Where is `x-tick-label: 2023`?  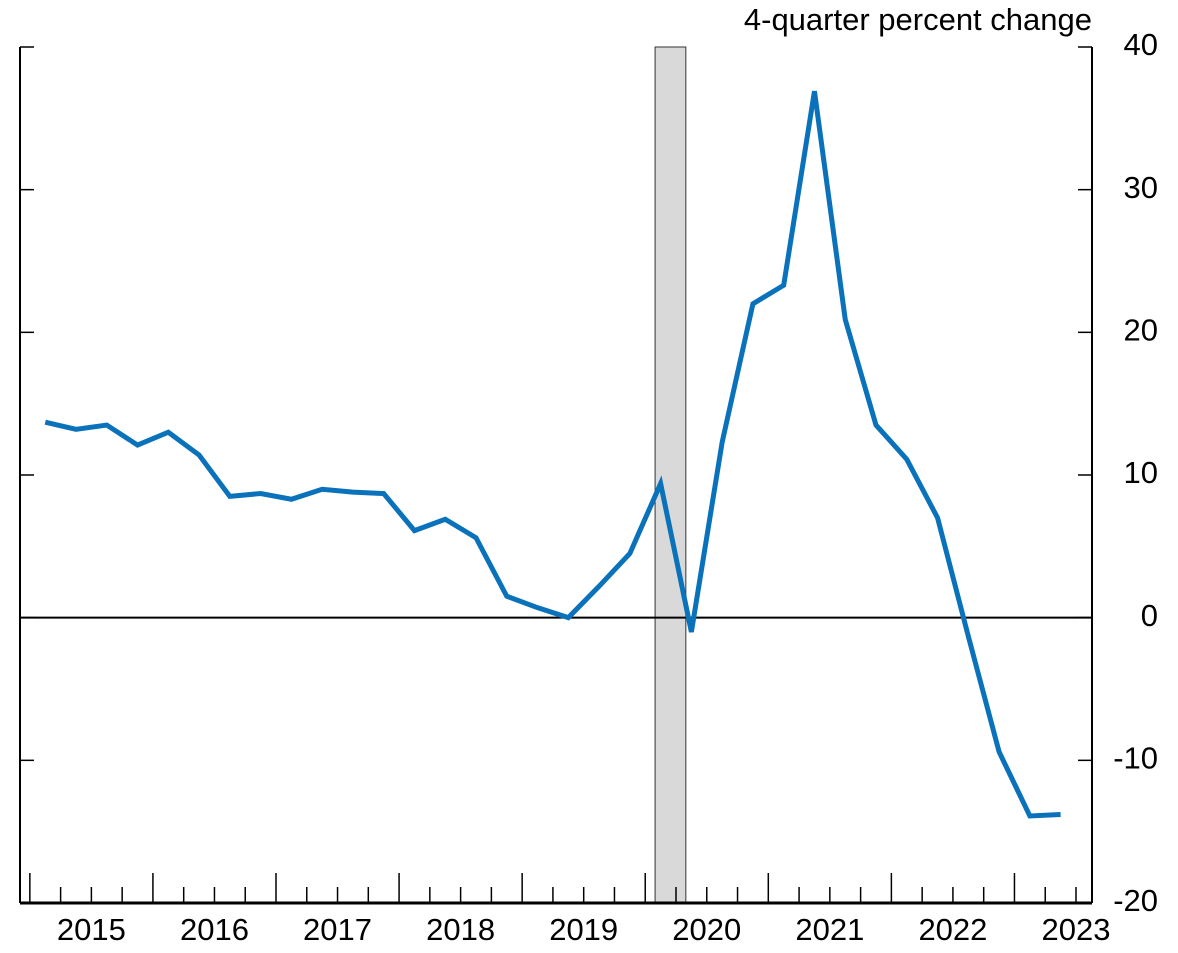 x-tick-label: 2023 is located at coordinates (1076, 929).